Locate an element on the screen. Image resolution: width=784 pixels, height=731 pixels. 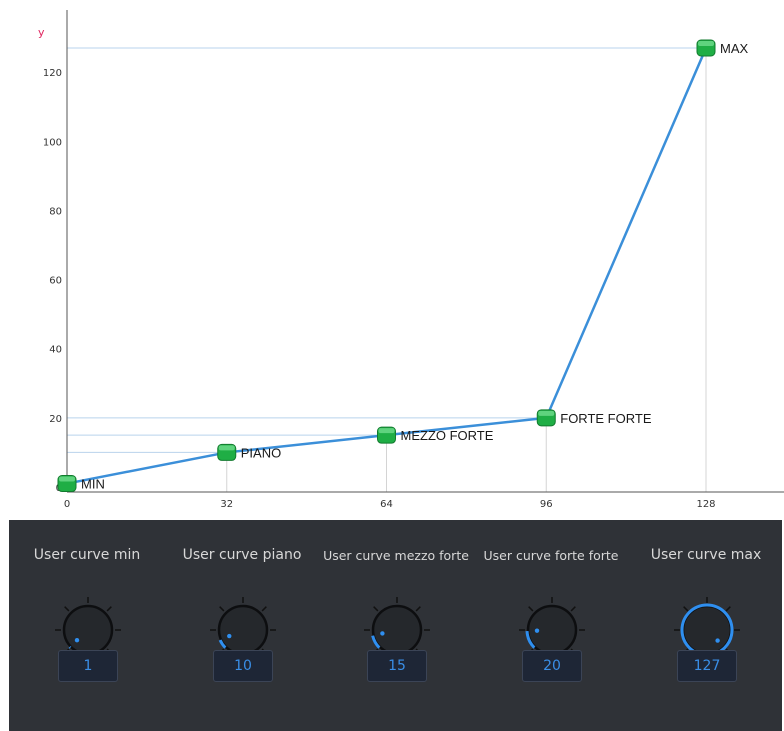
x-tick-labels: 0 32 64 96 128 is located at coordinates (390, 504).